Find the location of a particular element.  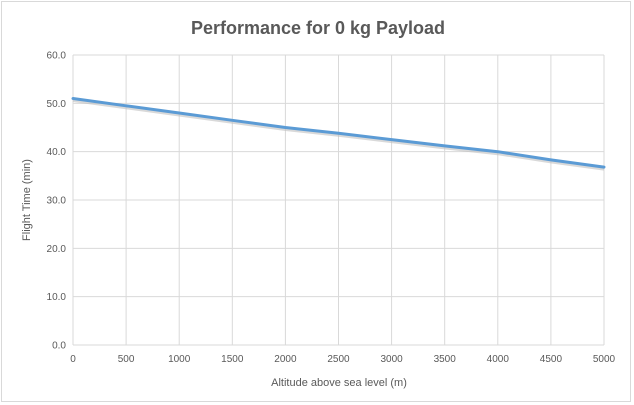

x-axis-label: Altitude above sea level (m) is located at coordinates (339, 383).